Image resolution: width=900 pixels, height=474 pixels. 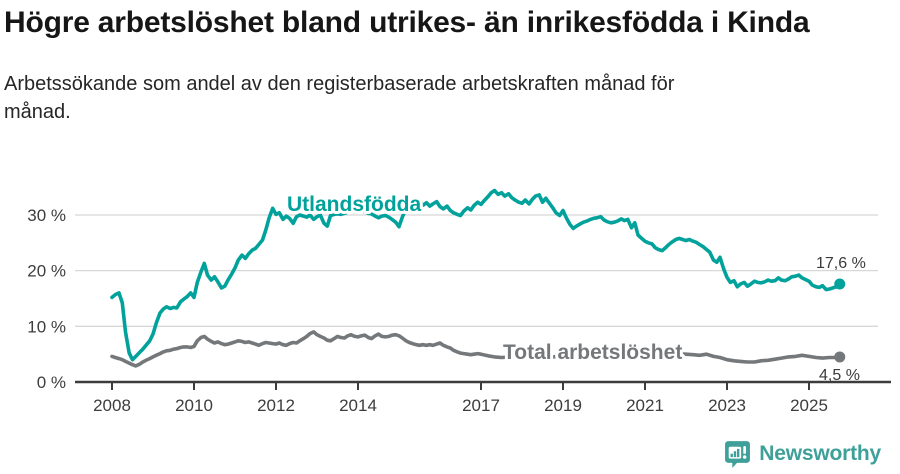 I want to click on x-tick-label: 2008, so click(x=112, y=405).